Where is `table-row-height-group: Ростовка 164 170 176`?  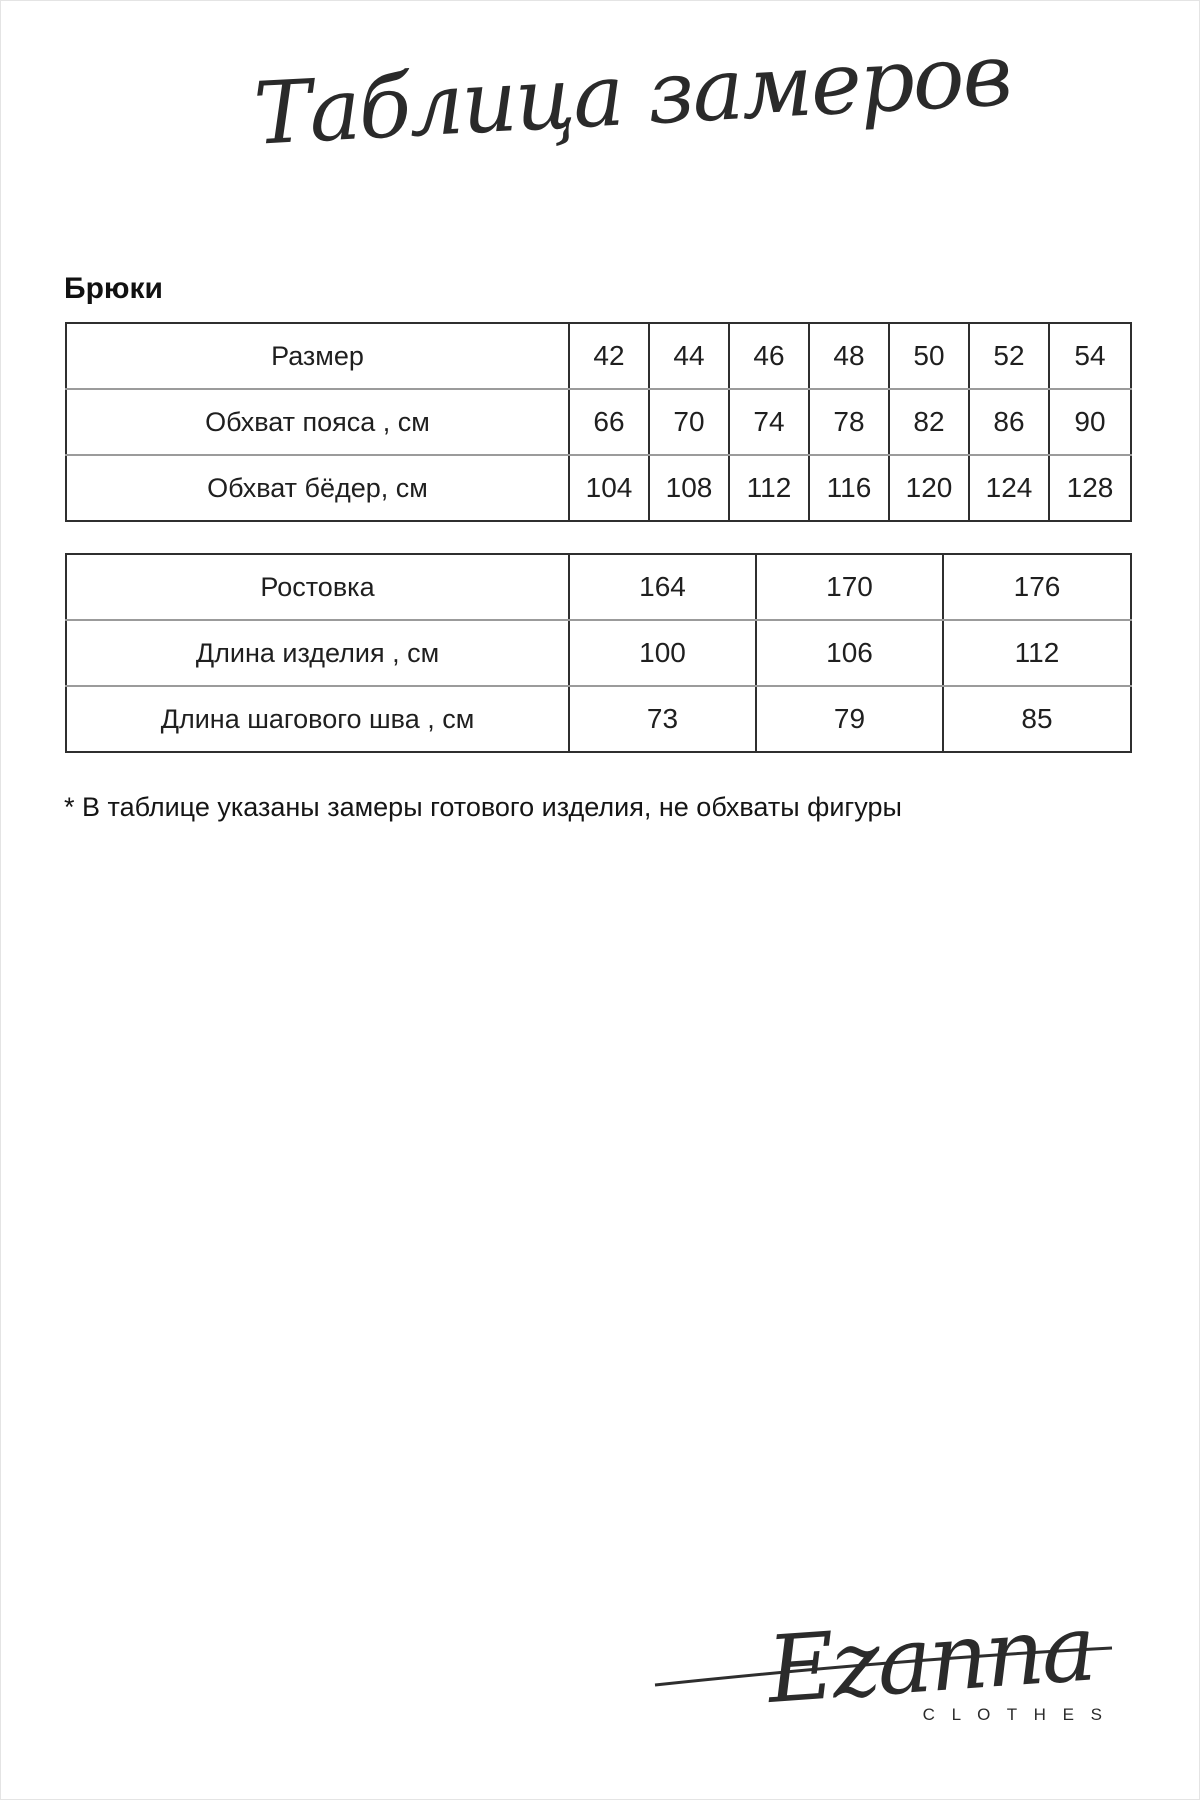
table-row-height-group: Ростовка 164 170 176 is located at coordinates (598, 587).